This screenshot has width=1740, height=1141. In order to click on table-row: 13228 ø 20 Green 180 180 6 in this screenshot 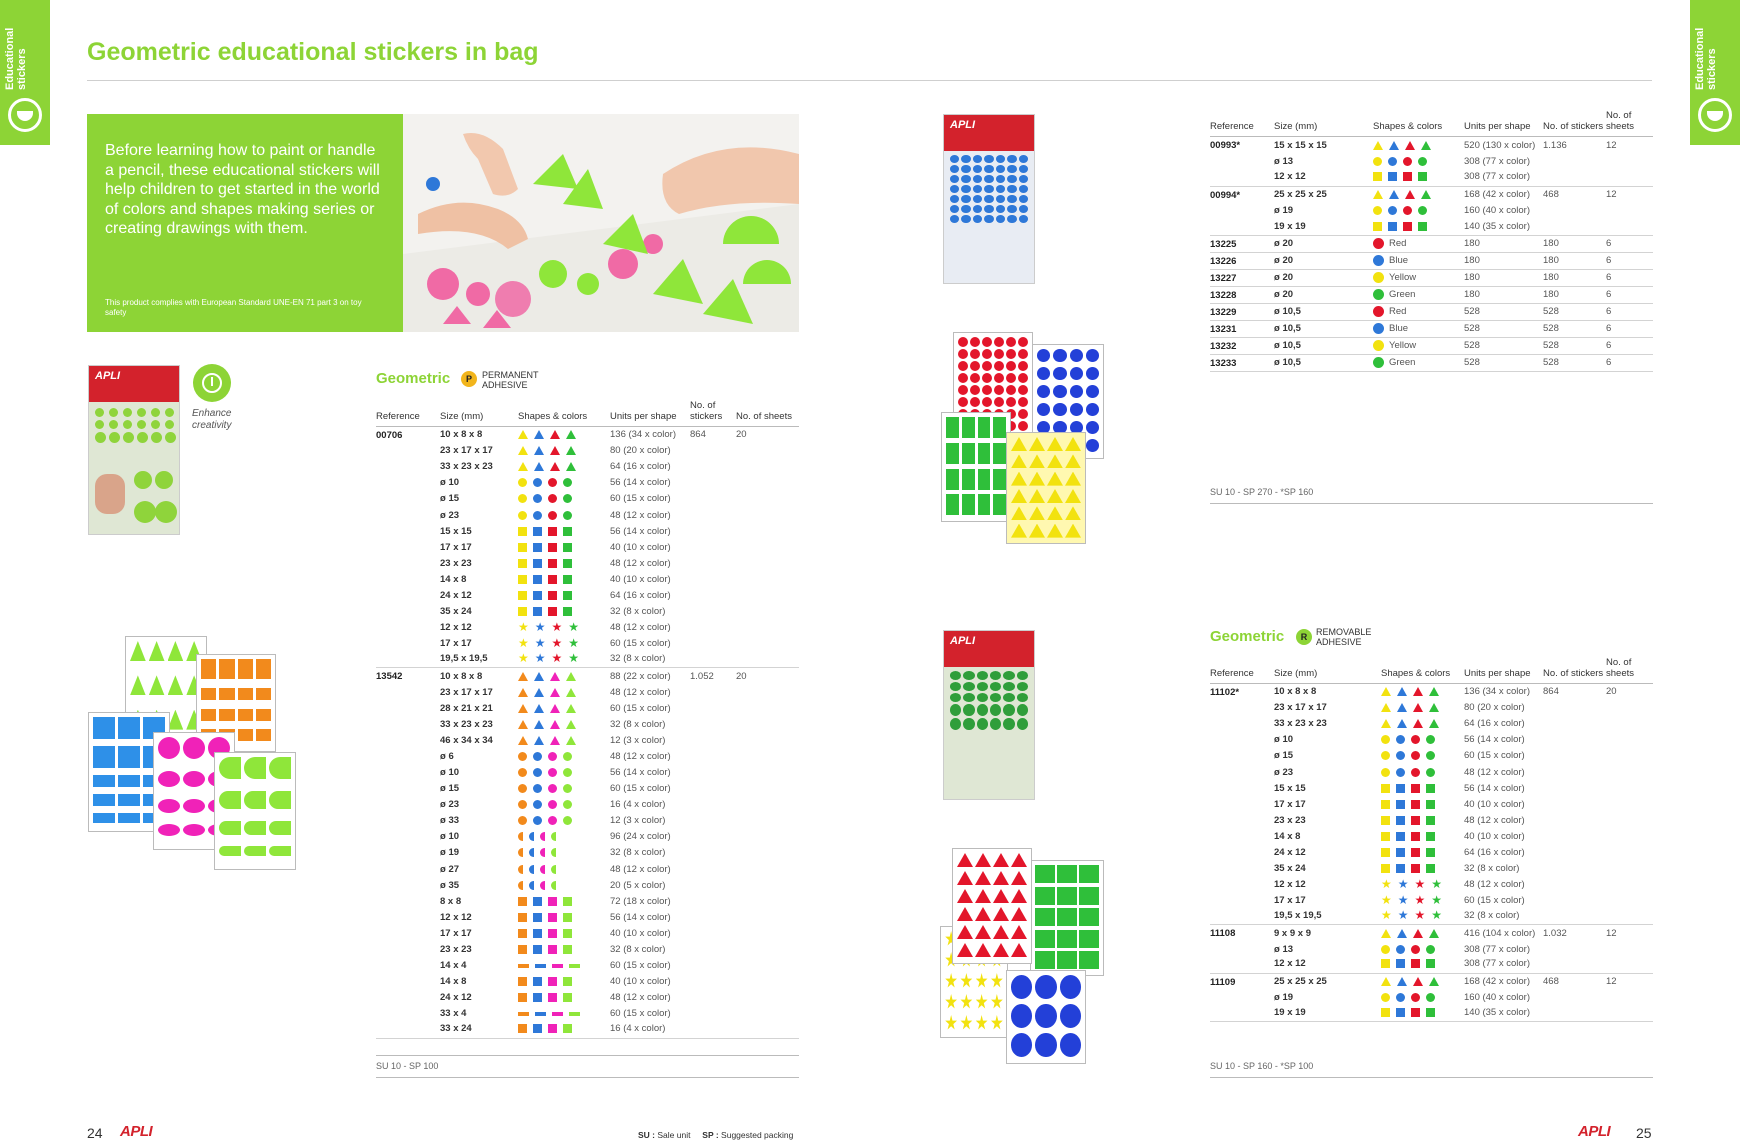, I will do `click(1431, 295)`.